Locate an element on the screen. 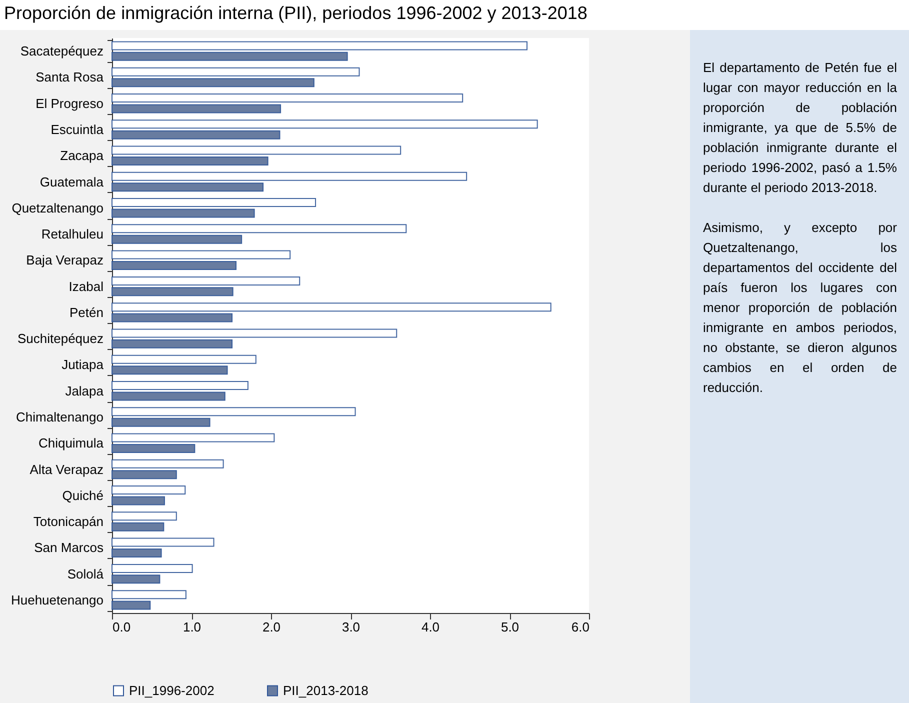  y-tick-label: Baja Verapaz is located at coordinates (65, 260).